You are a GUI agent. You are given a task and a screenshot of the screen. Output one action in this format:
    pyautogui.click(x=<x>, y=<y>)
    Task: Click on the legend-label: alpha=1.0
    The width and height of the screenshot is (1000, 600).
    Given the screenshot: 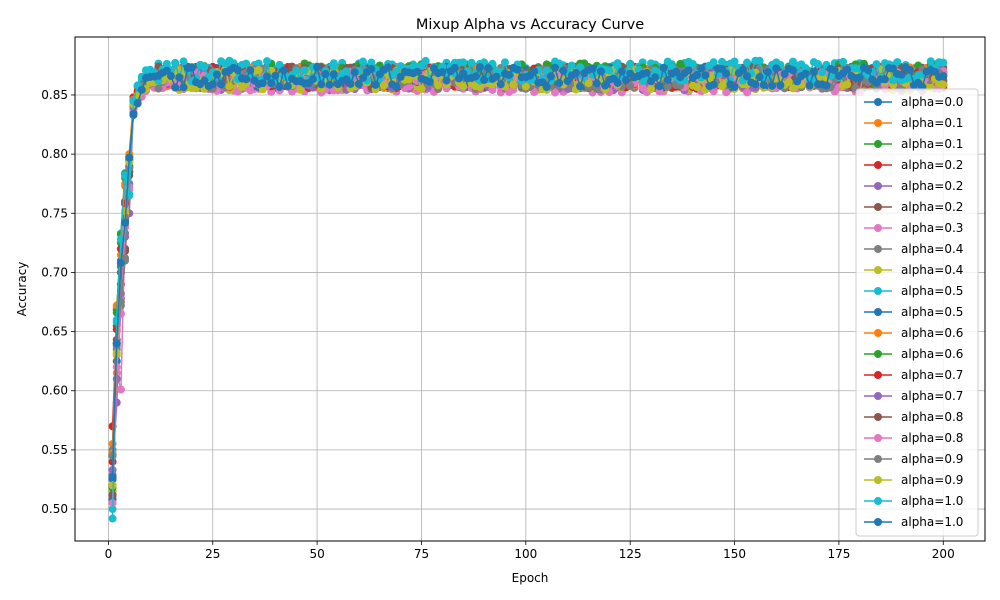 What is the action you would take?
    pyautogui.click(x=932, y=501)
    